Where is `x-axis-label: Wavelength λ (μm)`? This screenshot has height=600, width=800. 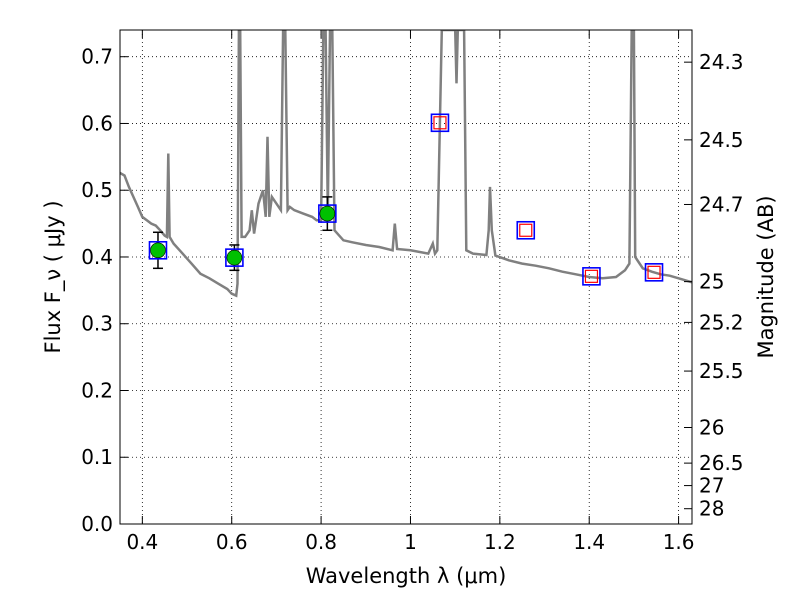
x-axis-label: Wavelength λ (μm) is located at coordinates (406, 576).